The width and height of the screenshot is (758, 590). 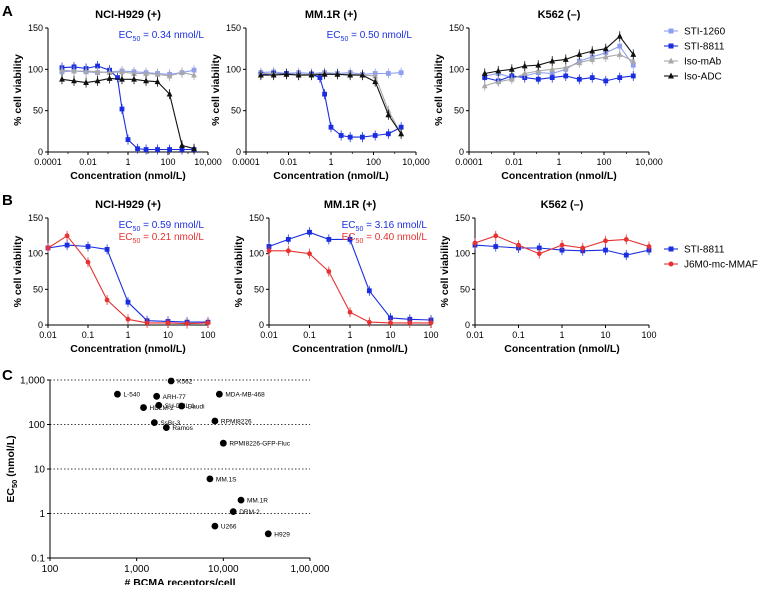 What do you see at coordinates (223, 443) in the screenshot?
I see `scatter-point-rpmi8226-gfp-fluc` at bounding box center [223, 443].